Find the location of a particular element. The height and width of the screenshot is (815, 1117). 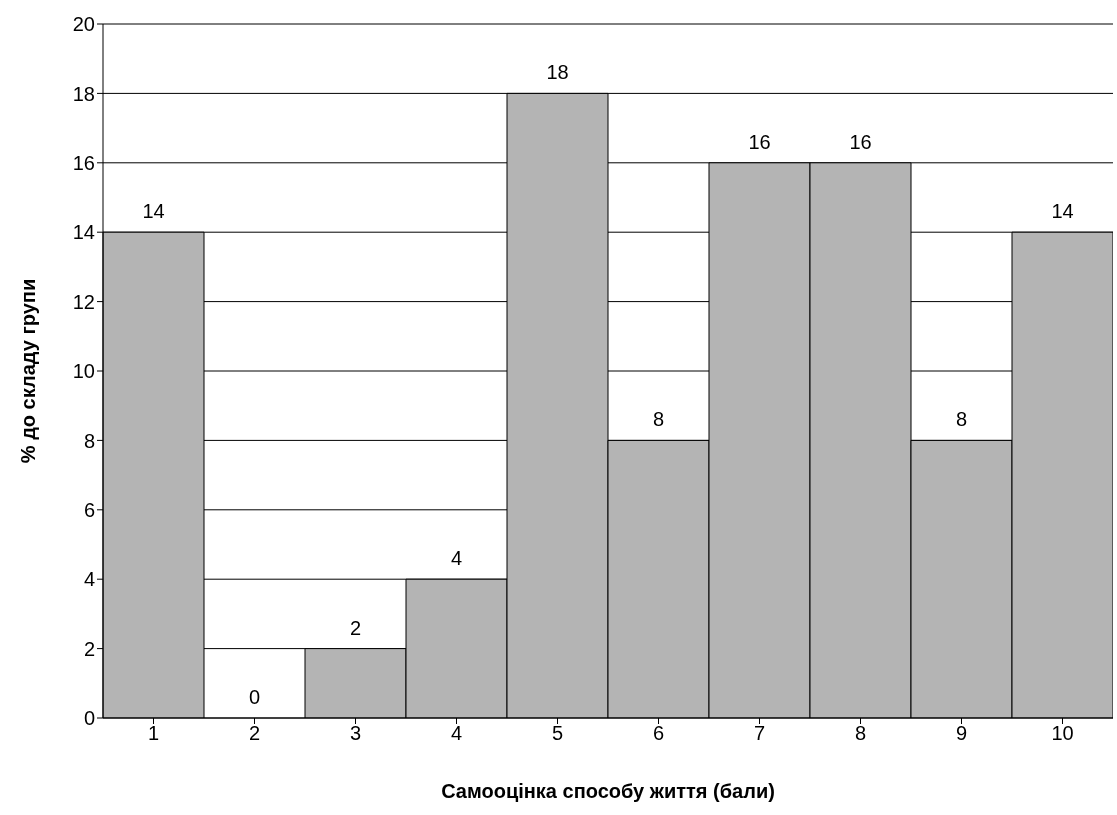

y-tick-label: 14 is located at coordinates (83, 232).